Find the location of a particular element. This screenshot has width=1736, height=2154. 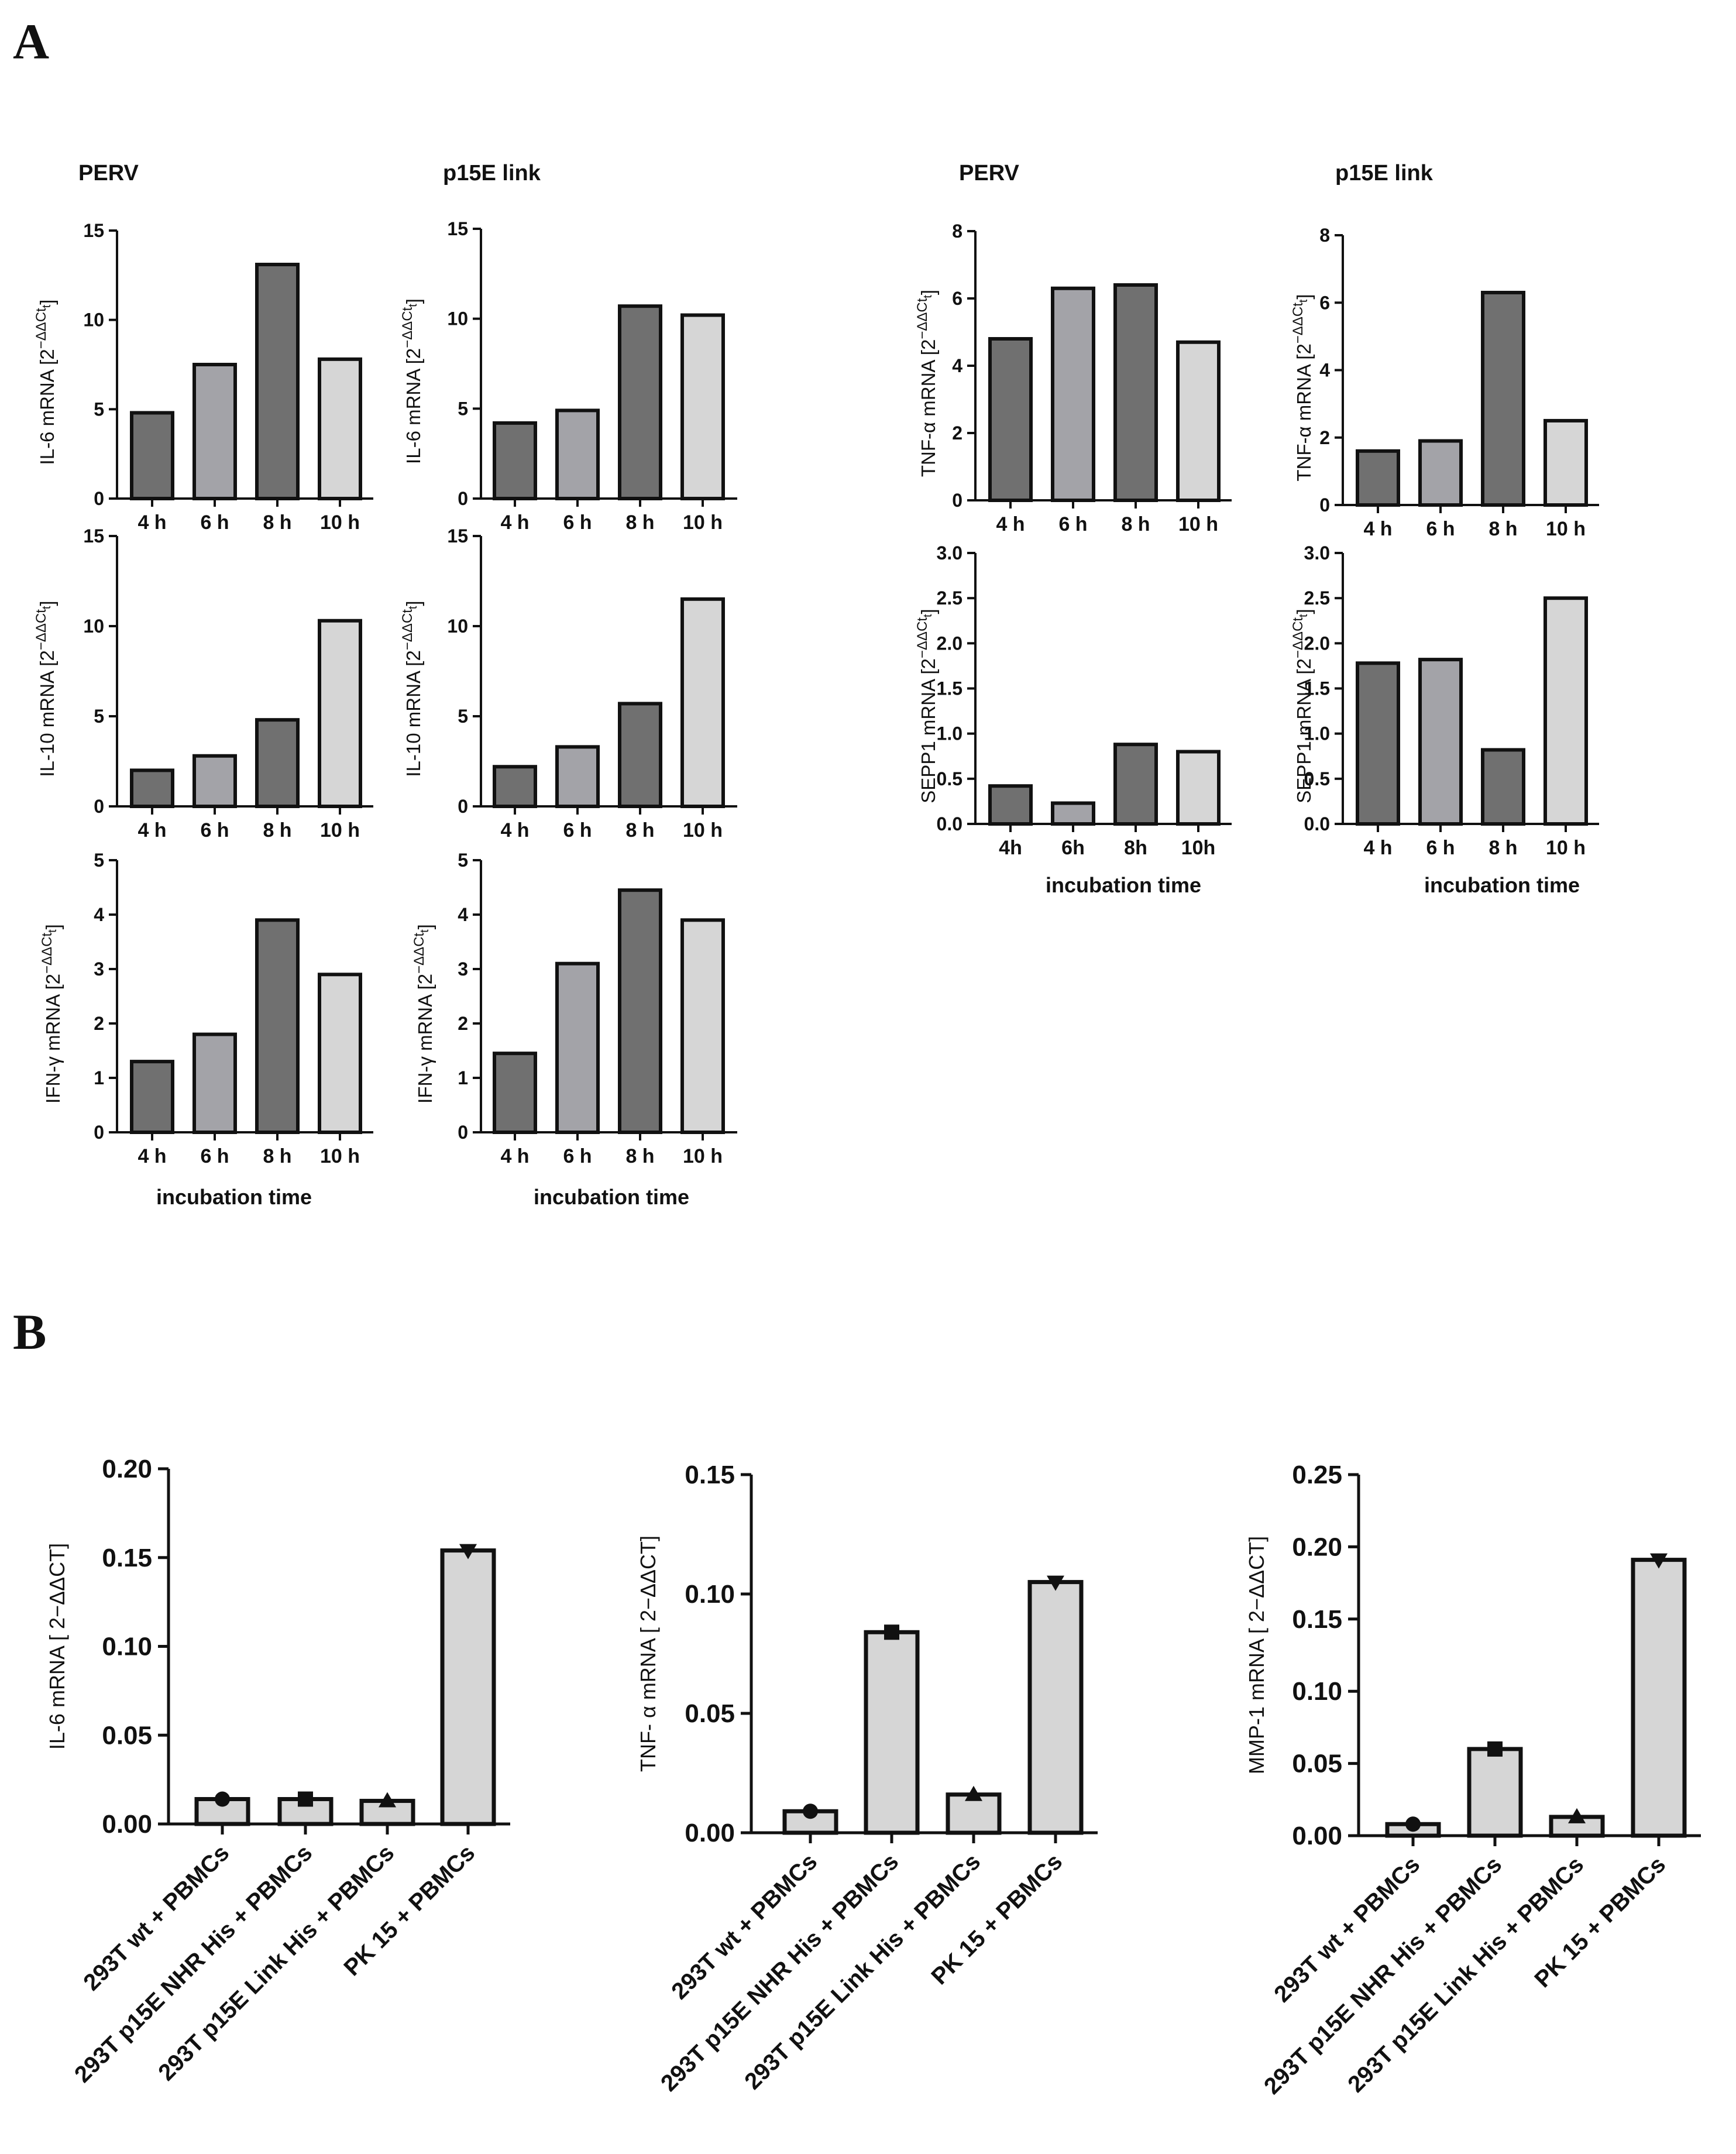

y-tick-label: 0.25 is located at coordinates (1317, 1475).